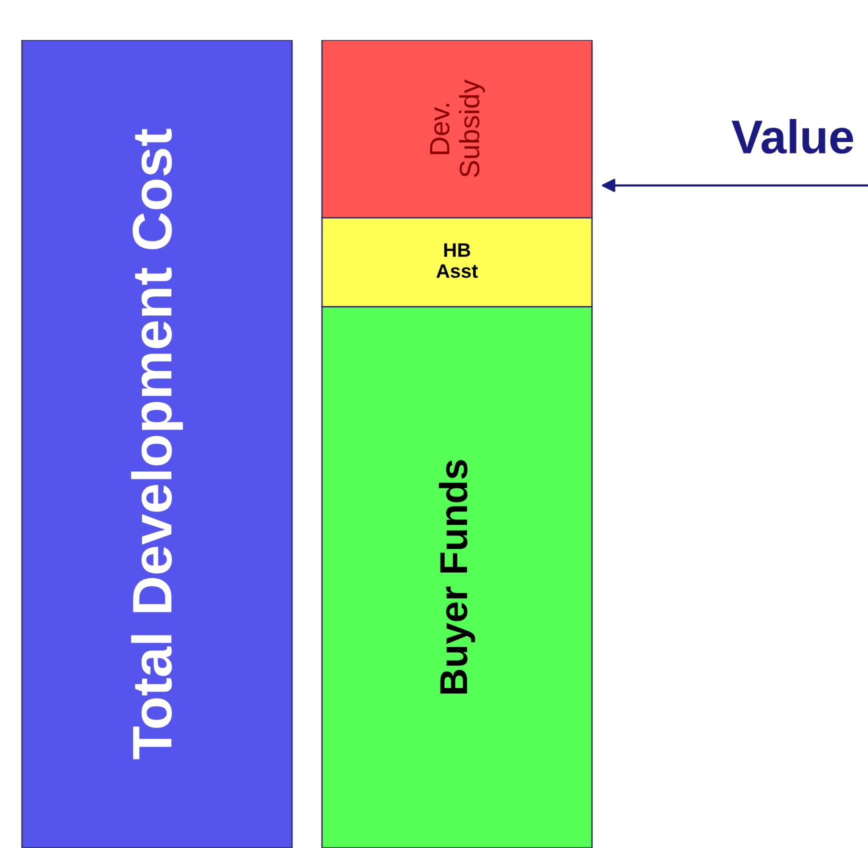  Describe the element at coordinates (457, 577) in the screenshot. I see `series-label: Buyer Funds` at that location.